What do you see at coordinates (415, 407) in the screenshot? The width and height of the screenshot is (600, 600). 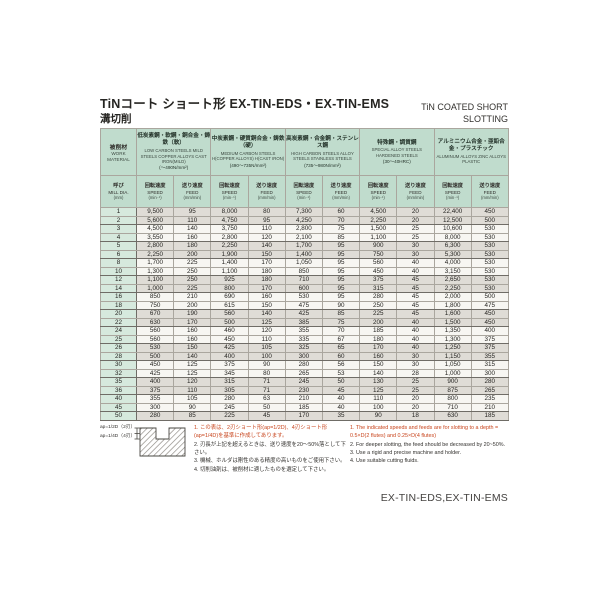 I see `value-cell: 20` at bounding box center [415, 407].